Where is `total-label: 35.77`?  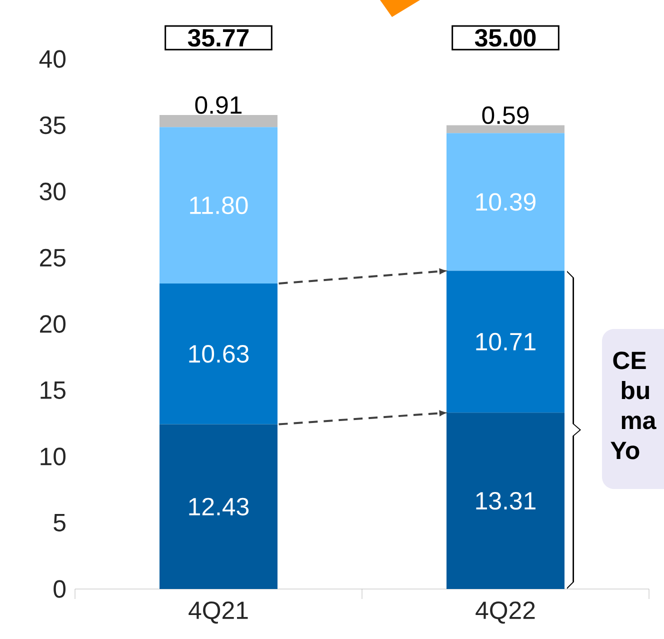
total-label: 35.77 is located at coordinates (218, 37).